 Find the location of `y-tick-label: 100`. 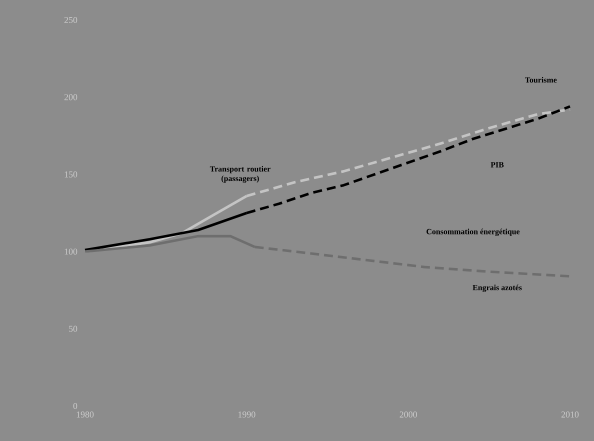

y-tick-label: 100 is located at coordinates (71, 251).